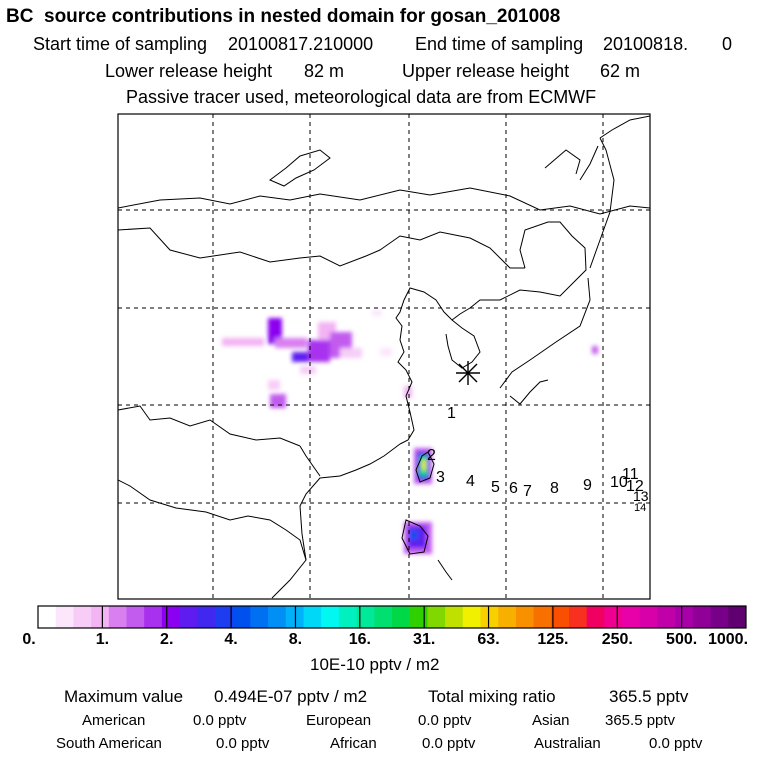  Describe the element at coordinates (353, 743) in the screenshot. I see `african-label: African` at that location.